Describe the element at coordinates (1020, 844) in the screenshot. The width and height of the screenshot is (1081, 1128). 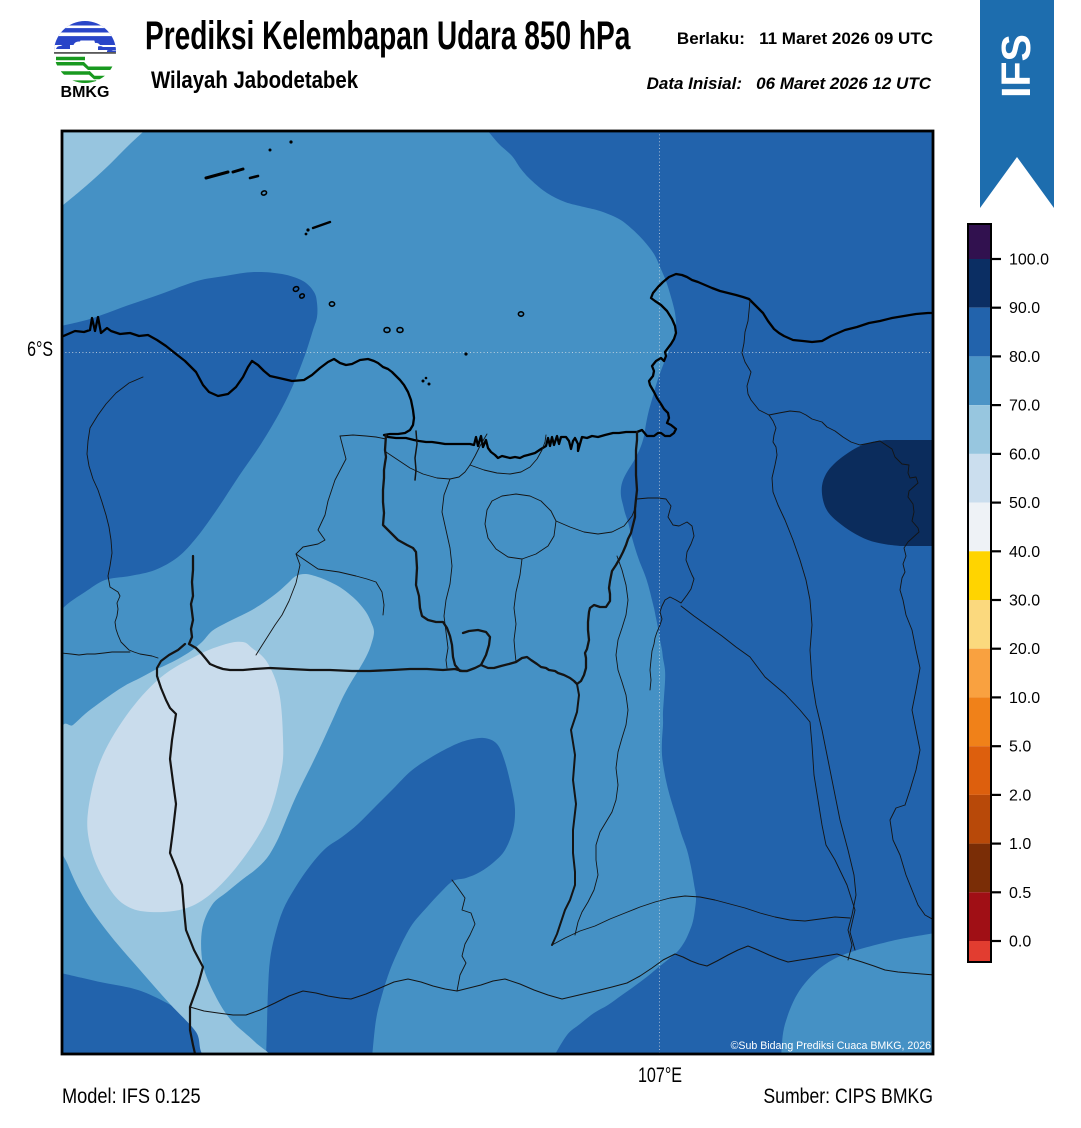
I see `svg-text: 1.0` at that location.